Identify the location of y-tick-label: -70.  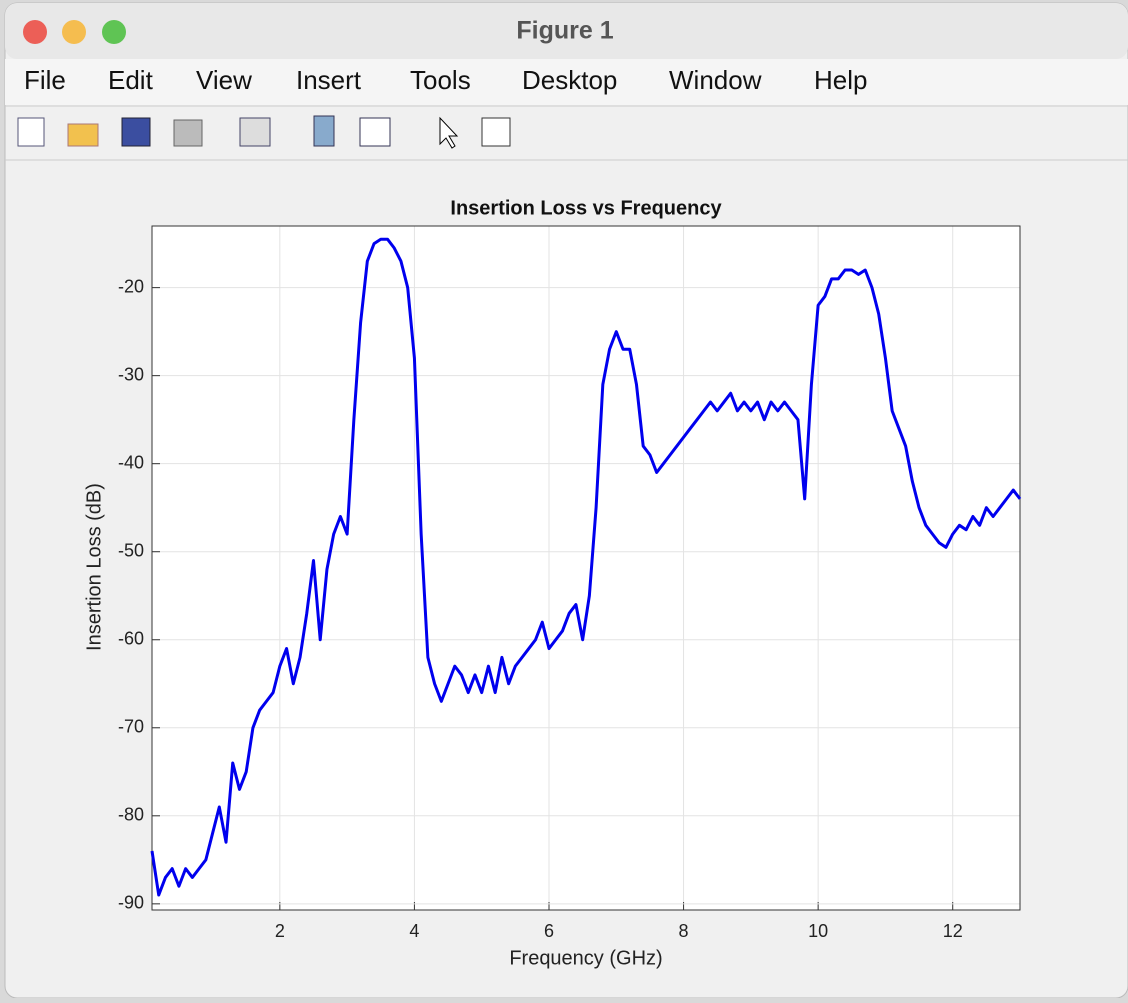
(131, 727).